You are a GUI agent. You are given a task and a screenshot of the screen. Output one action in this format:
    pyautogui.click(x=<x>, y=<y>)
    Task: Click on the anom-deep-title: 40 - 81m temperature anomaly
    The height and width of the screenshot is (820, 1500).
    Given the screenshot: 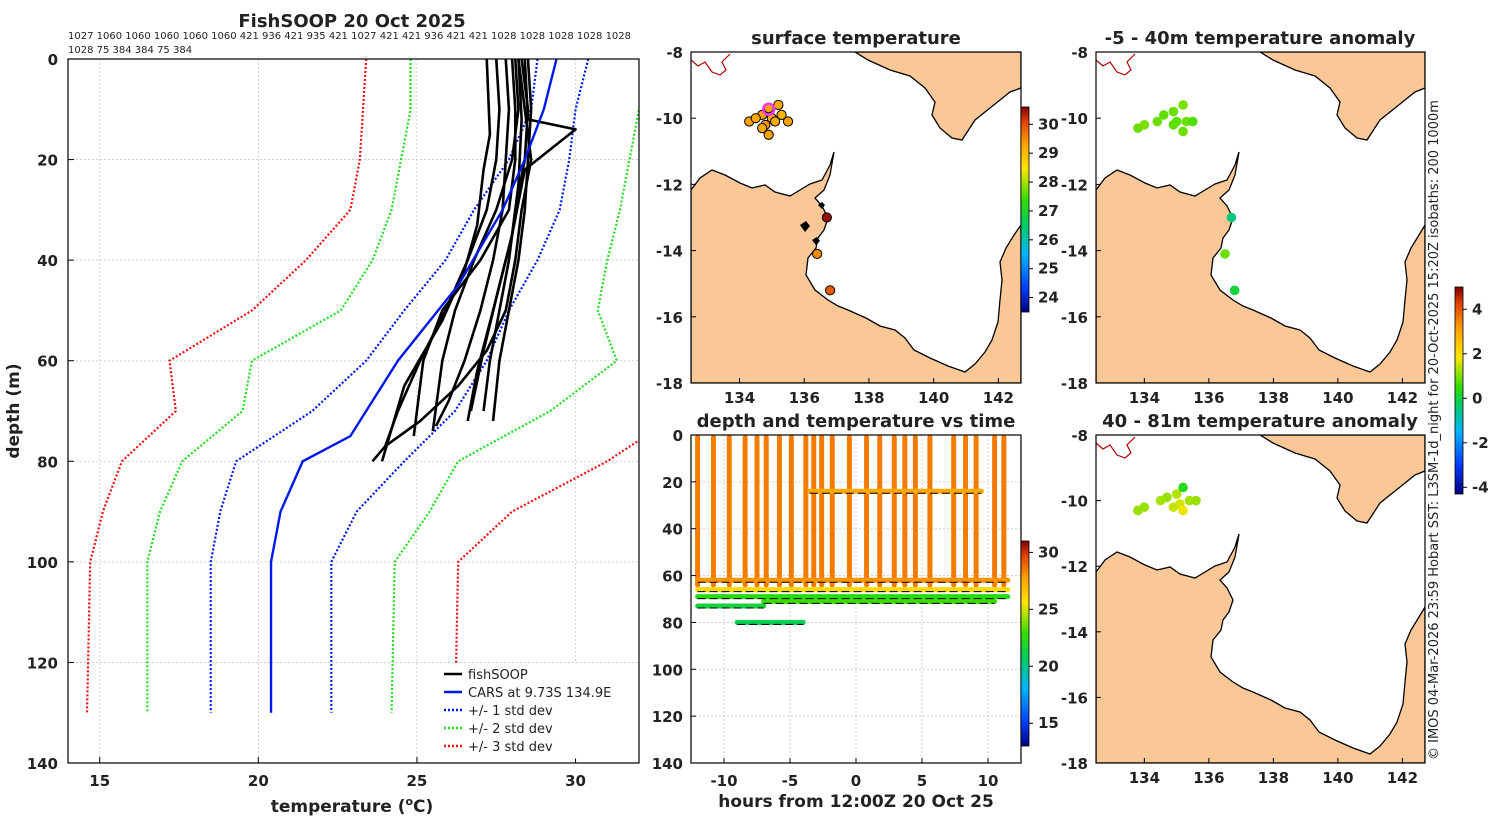 What is the action you would take?
    pyautogui.click(x=1260, y=421)
    